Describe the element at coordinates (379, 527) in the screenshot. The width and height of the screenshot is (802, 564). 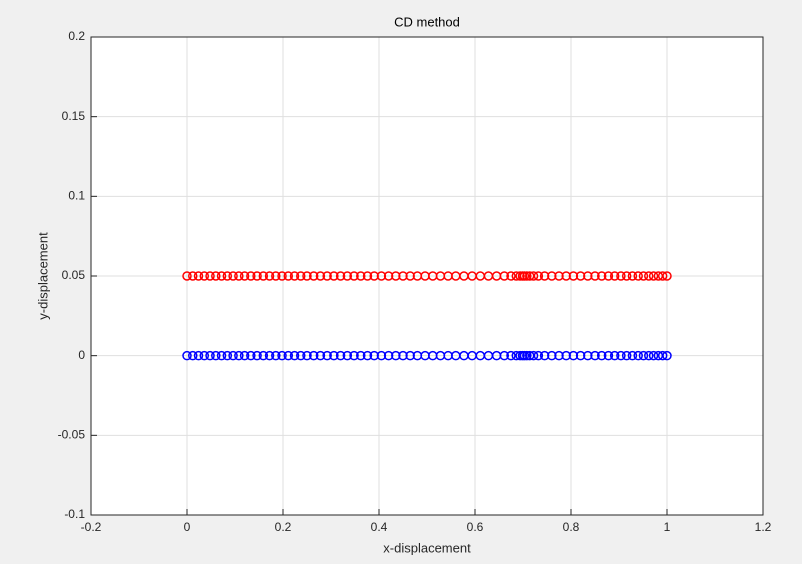
I see `x-tick-label: 0.4` at that location.